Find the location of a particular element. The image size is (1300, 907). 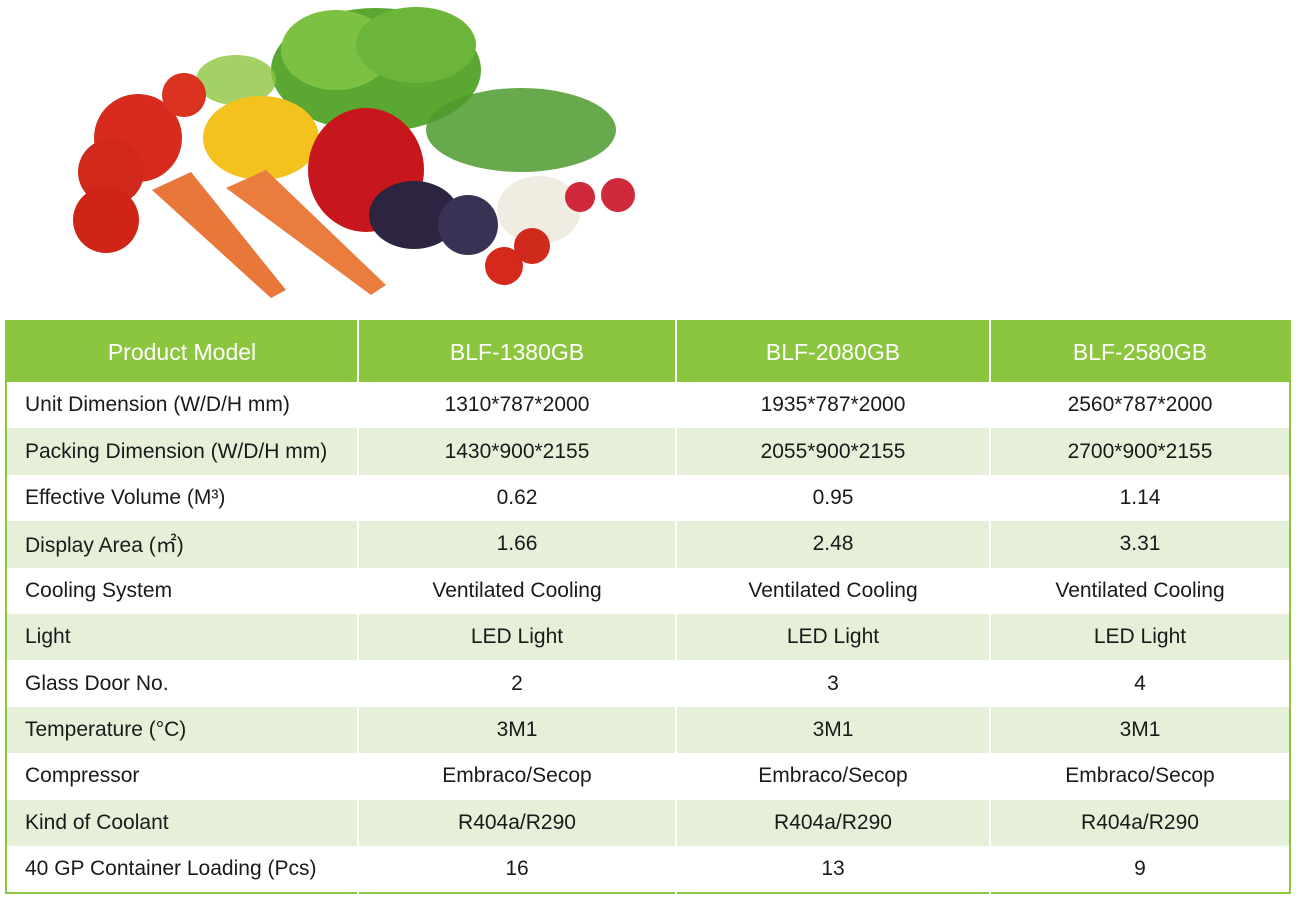

table-row: Glass Door No. 2 3 4 is located at coordinates (648, 683).